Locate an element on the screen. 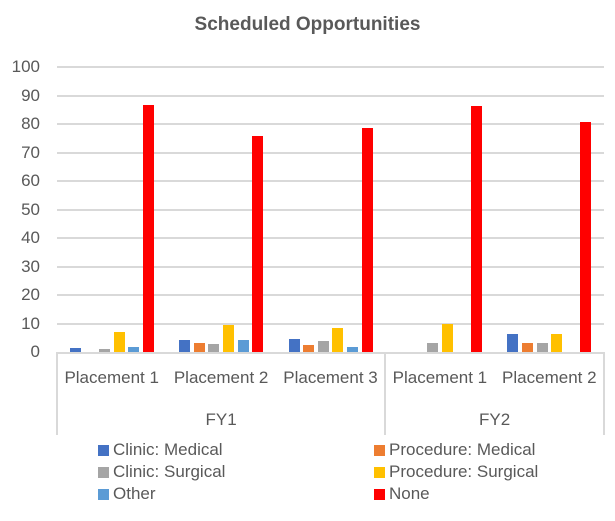 The width and height of the screenshot is (615, 521). y-tick-label: 90 is located at coordinates (30, 95).